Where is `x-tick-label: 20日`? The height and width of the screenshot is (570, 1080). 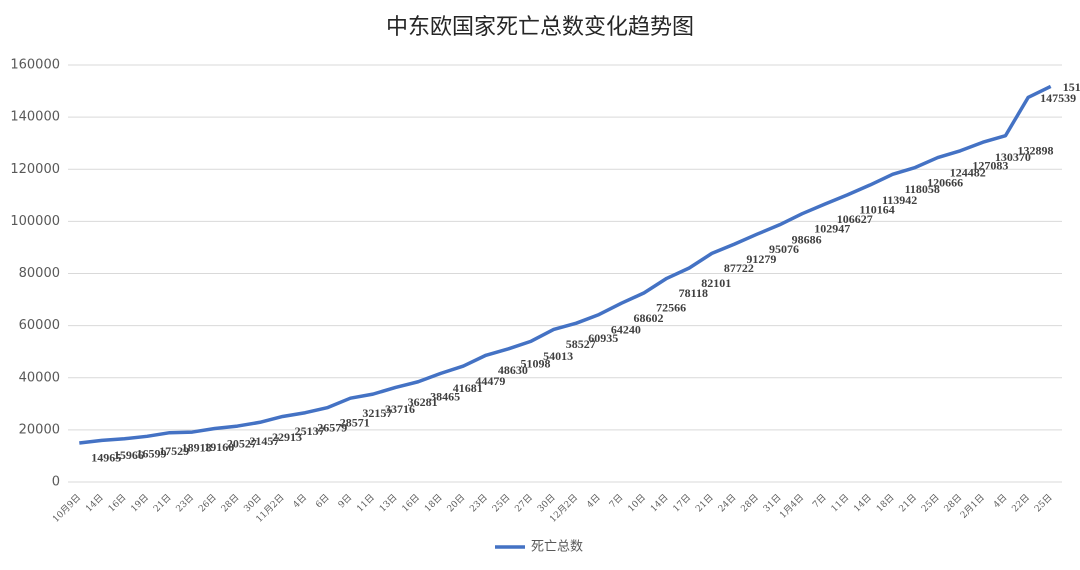 x-tick-label: 20日 is located at coordinates (456, 503).